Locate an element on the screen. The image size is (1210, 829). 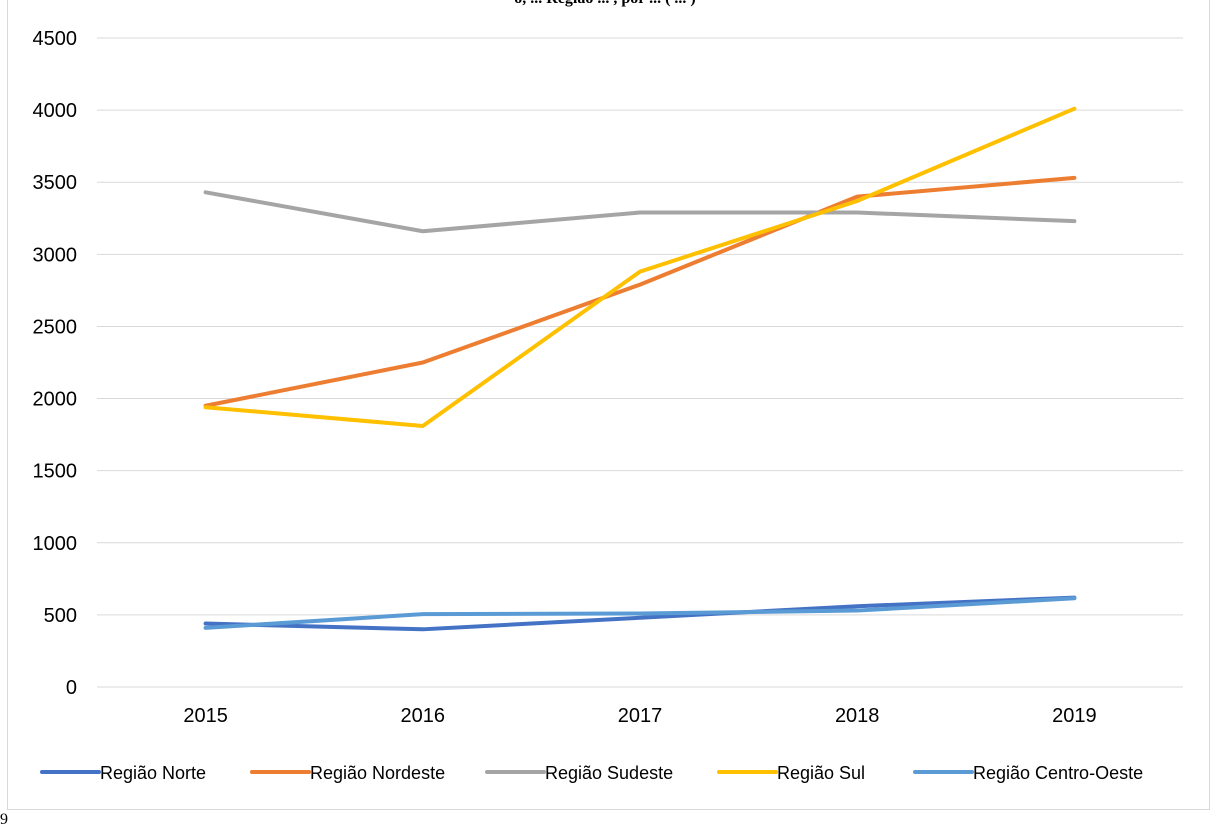
y-tick-label: 1000 is located at coordinates (55, 544).